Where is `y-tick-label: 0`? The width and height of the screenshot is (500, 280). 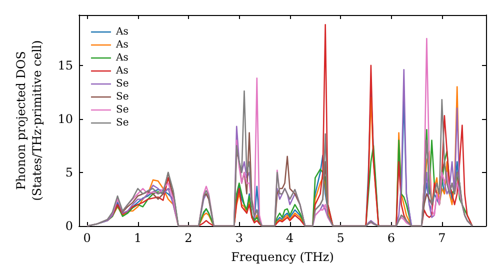
y-tick-label: 0 is located at coordinates (69, 226).